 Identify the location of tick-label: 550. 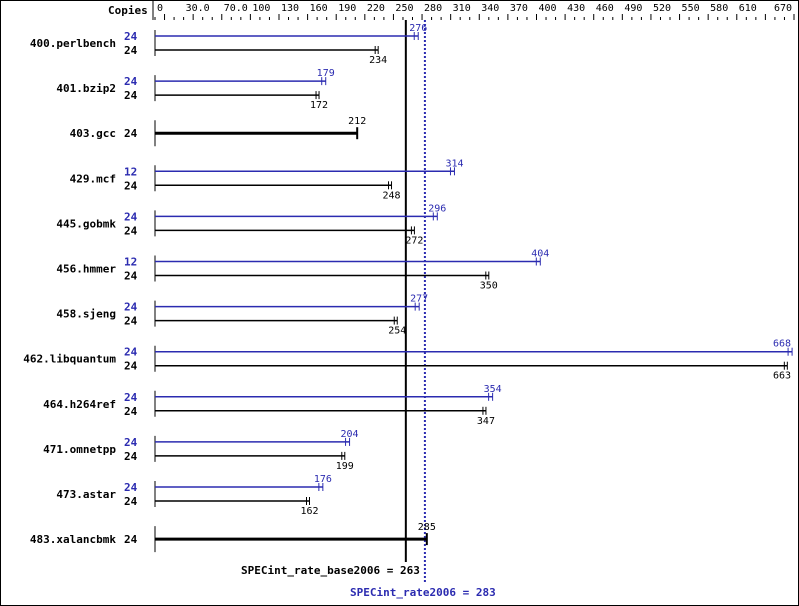
(691, 8).